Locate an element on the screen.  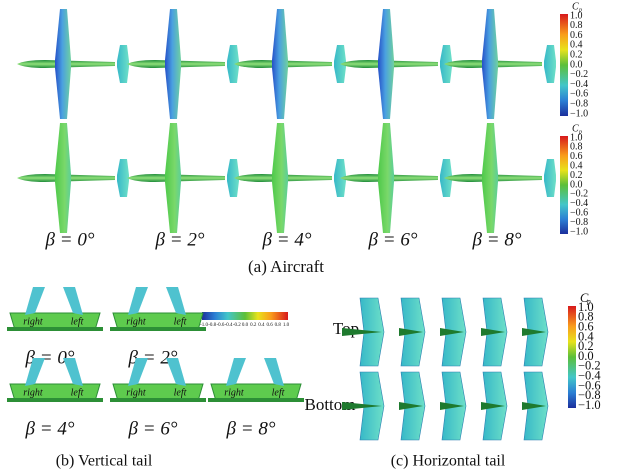
angle-label: β = 2° is located at coordinates (180, 239).